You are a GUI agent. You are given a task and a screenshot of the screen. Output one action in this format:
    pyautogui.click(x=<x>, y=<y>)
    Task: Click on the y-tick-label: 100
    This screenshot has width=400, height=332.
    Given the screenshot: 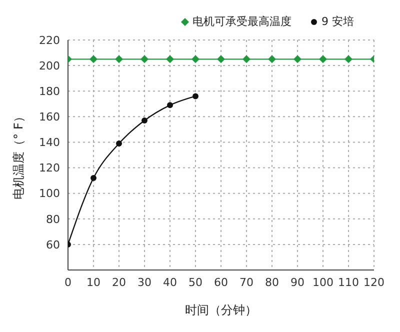 What is the action you would take?
    pyautogui.click(x=49, y=193)
    